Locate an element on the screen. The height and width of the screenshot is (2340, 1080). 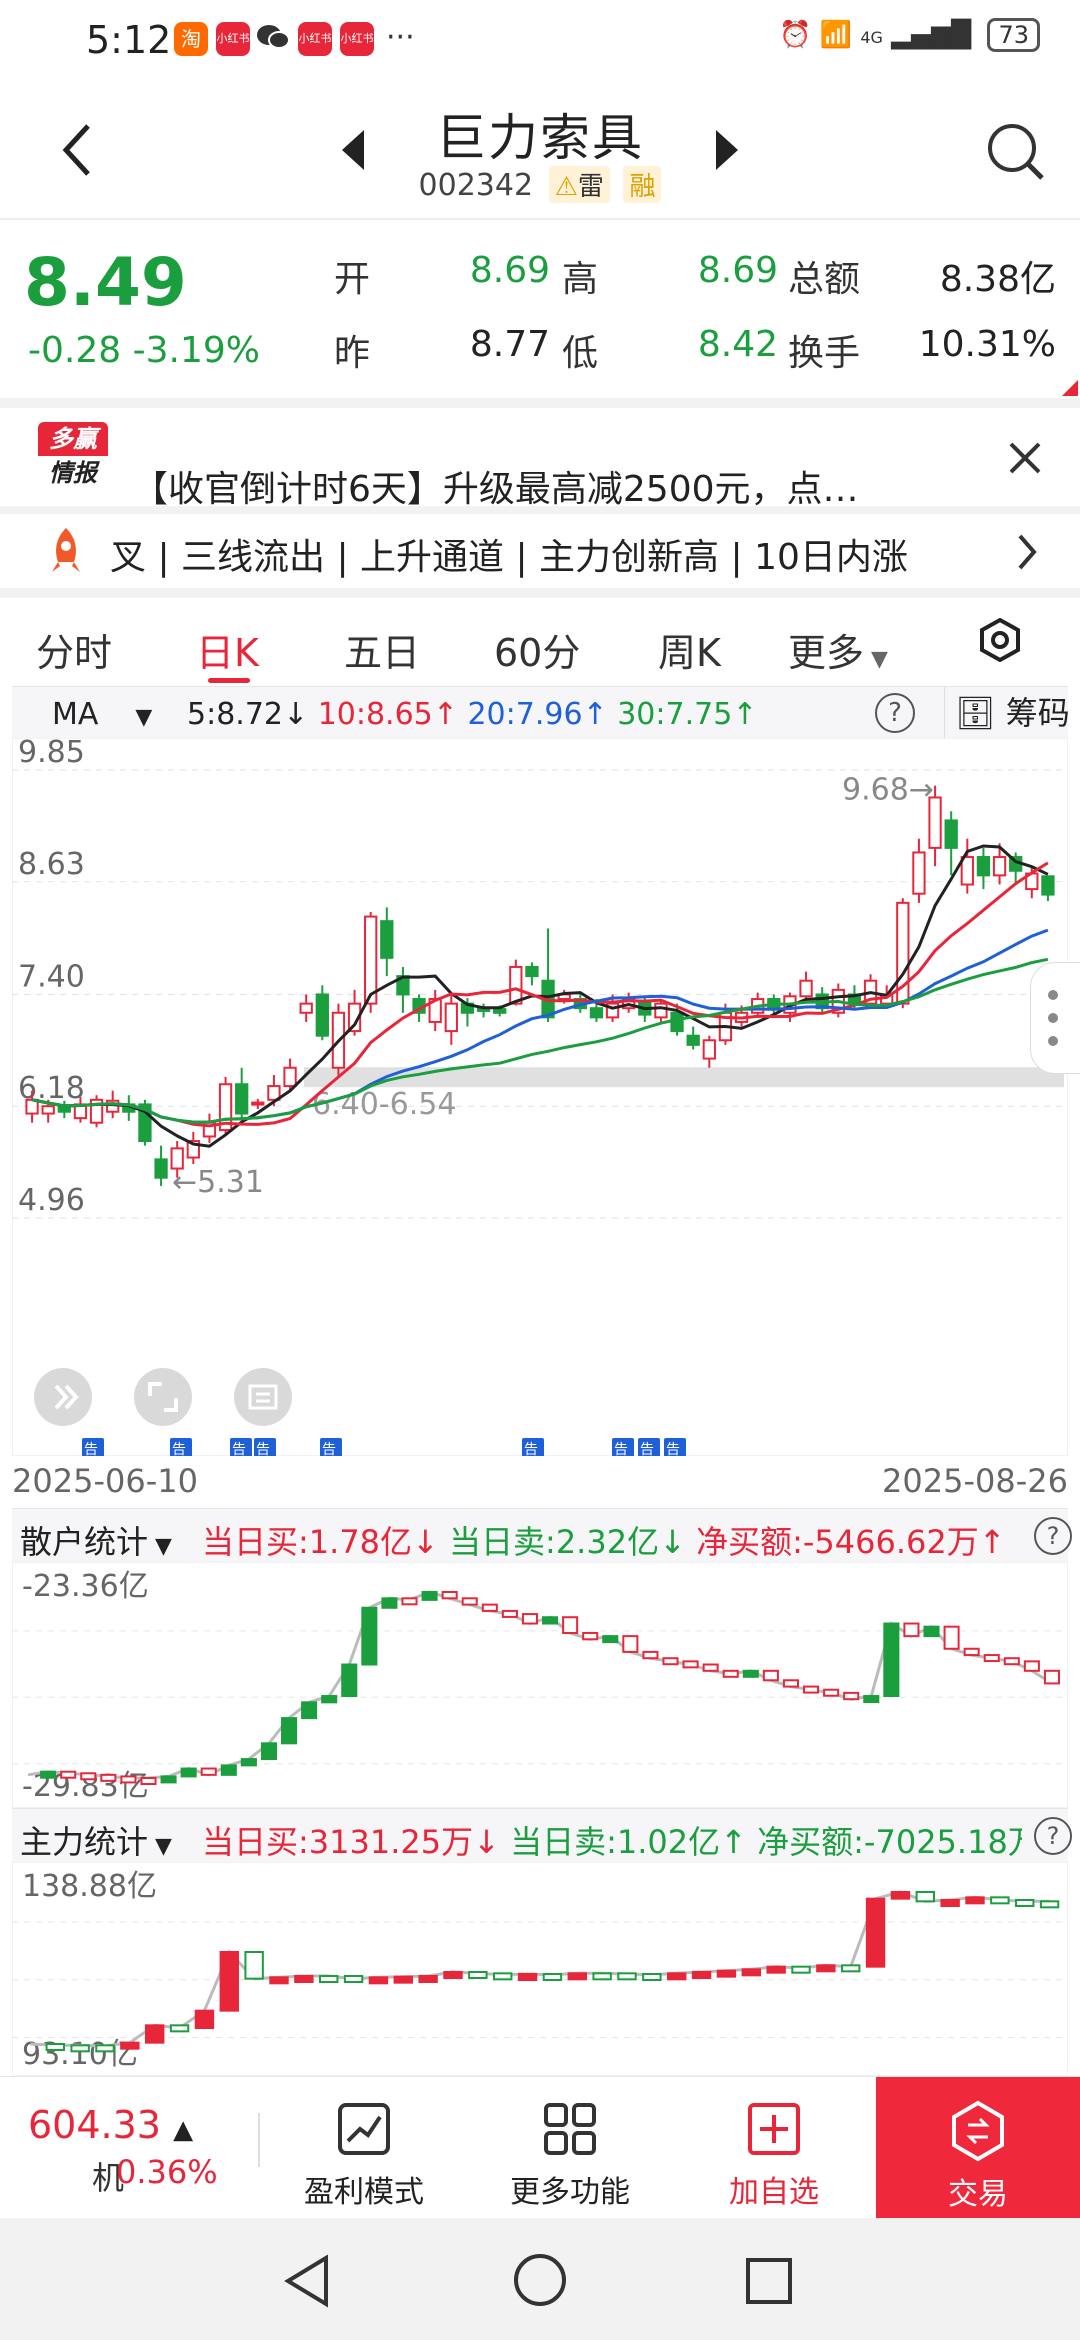
ticker-text: 叉 | 三线流出 | 上升通道 | 主力创新高 | 10日内涨 is located at coordinates (509, 557).